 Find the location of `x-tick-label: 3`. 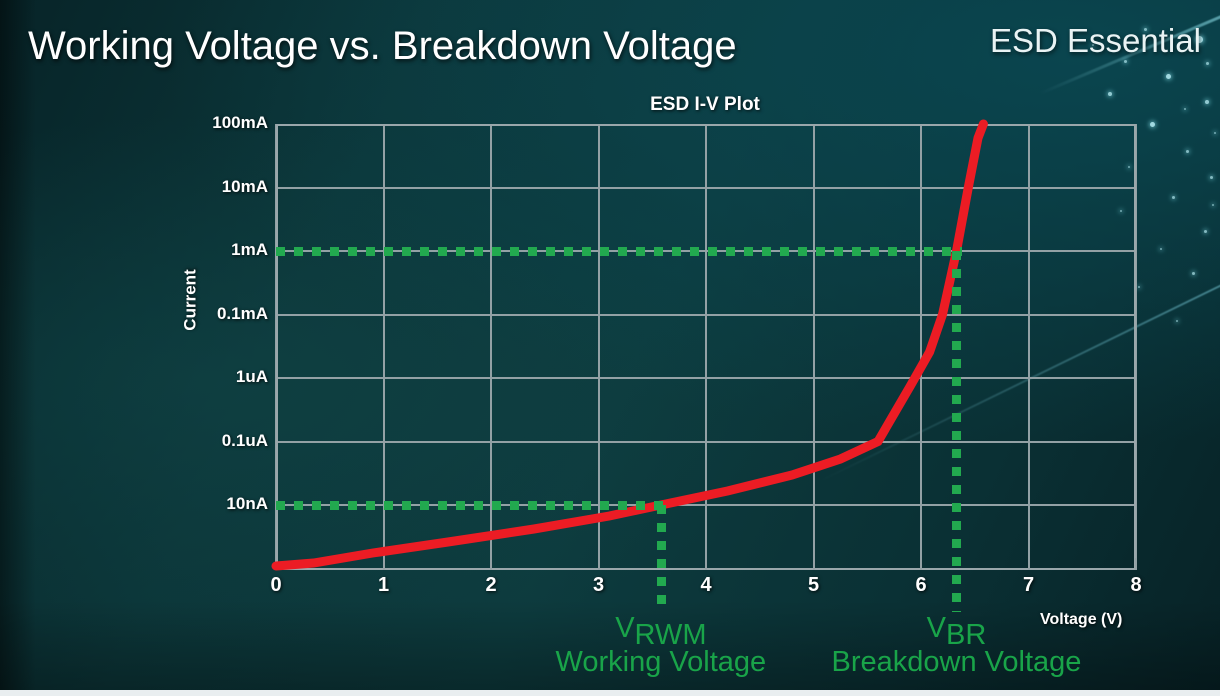

x-tick-label: 3 is located at coordinates (598, 585).